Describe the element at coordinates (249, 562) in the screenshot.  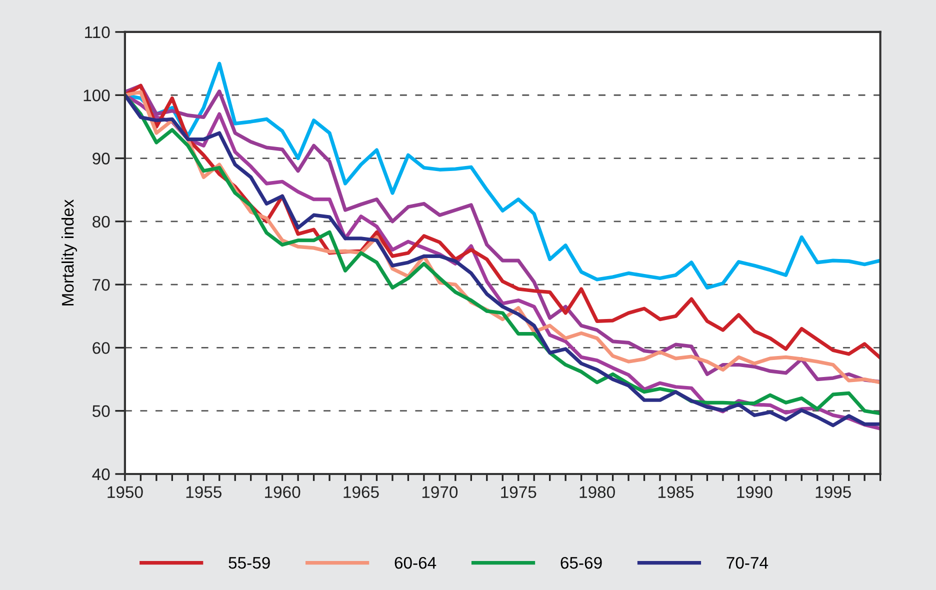
I see `legend-label: 55-59` at that location.